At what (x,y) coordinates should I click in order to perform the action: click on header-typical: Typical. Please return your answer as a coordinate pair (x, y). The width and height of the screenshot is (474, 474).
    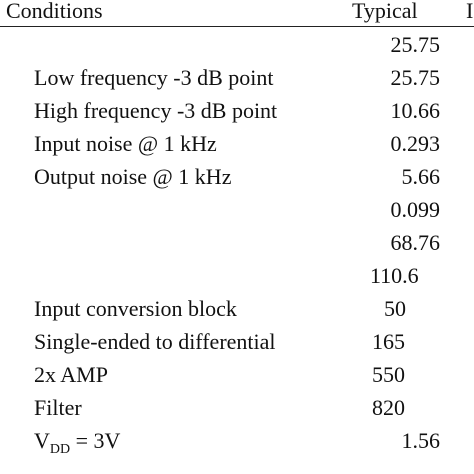
    Looking at the image, I should click on (385, 11).